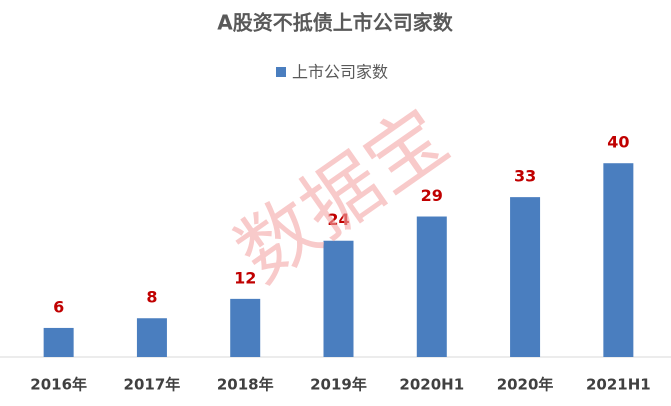 The image size is (671, 406). Describe the element at coordinates (432, 195) in the screenshot. I see `data-label: 29` at that location.